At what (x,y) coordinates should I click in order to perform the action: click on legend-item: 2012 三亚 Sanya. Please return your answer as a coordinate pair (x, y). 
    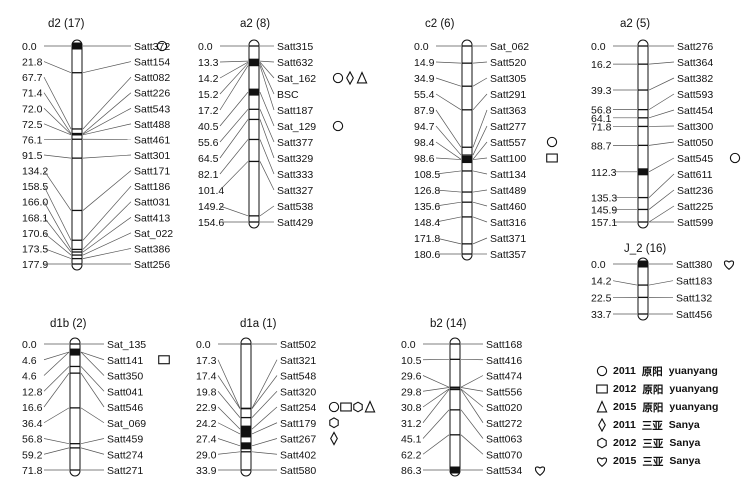
    Looking at the image, I should click on (673, 443).